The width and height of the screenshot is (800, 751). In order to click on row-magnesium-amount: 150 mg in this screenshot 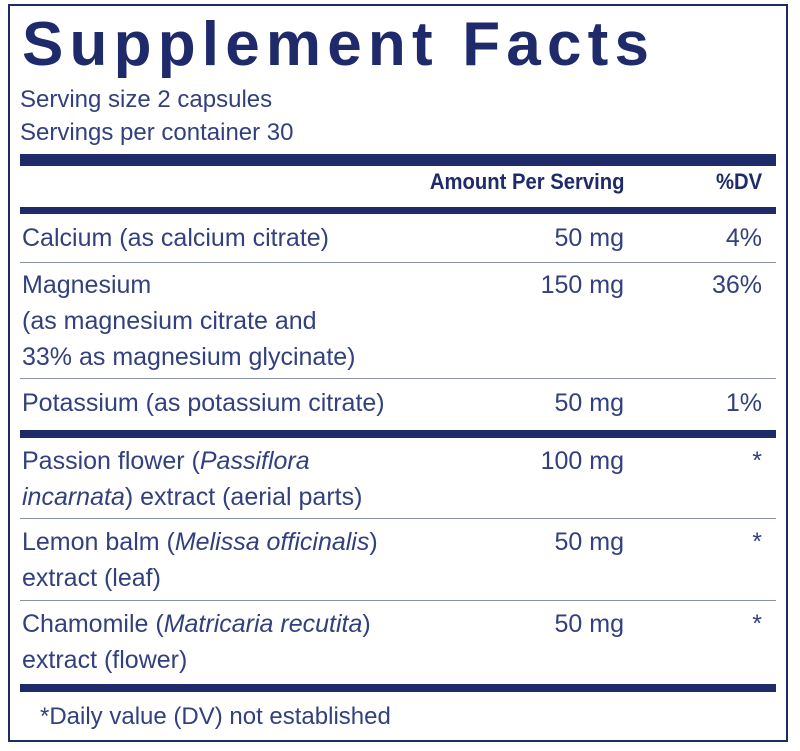, I will do `click(582, 285)`.